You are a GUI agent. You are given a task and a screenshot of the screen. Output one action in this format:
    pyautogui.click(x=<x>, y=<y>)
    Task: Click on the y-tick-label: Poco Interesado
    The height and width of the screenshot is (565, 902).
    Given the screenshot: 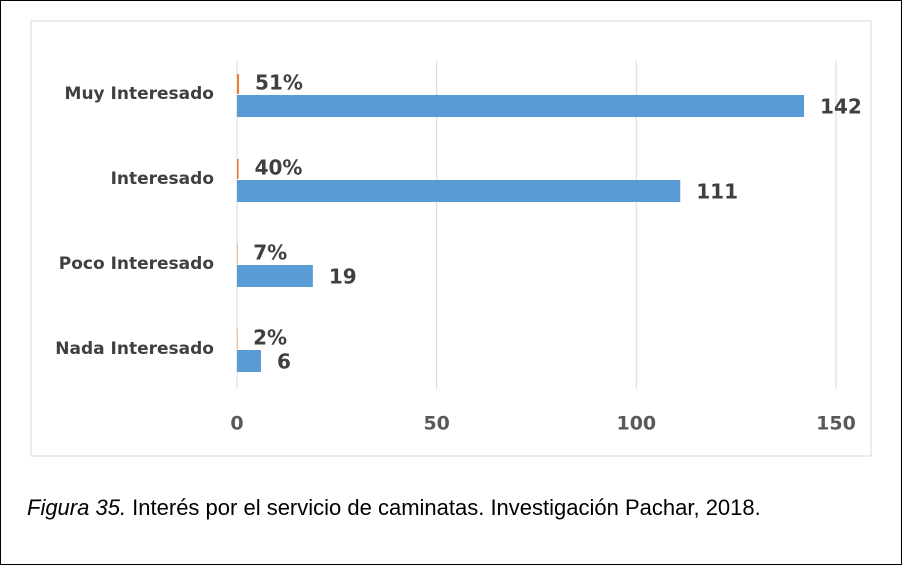 What is the action you would take?
    pyautogui.click(x=136, y=264)
    